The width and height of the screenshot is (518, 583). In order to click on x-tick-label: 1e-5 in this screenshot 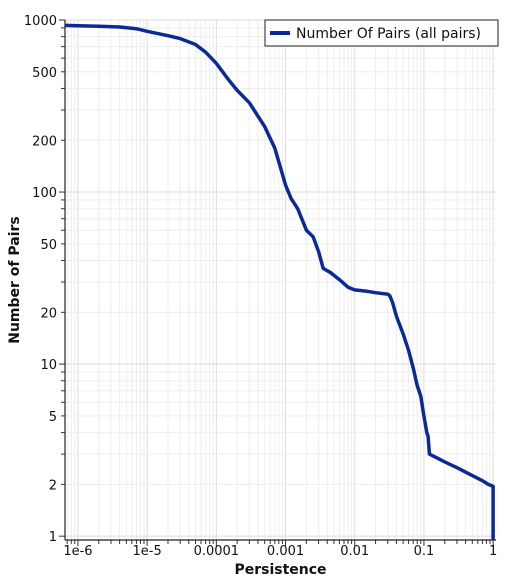, I will do `click(147, 551)`.